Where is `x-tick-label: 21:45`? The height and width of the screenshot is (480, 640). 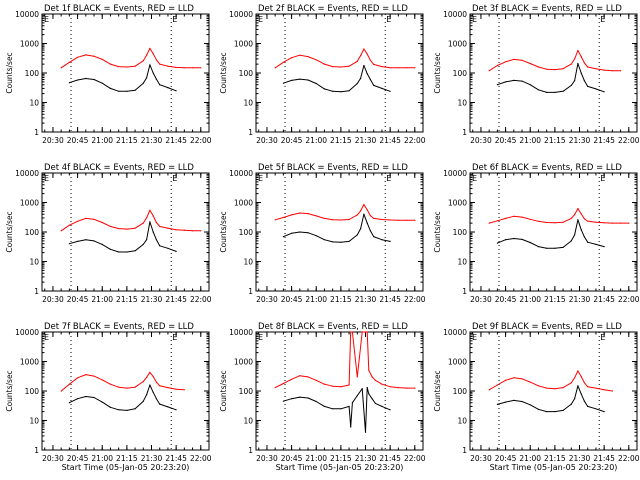
x-tick-label: 21:45 is located at coordinates (176, 299).